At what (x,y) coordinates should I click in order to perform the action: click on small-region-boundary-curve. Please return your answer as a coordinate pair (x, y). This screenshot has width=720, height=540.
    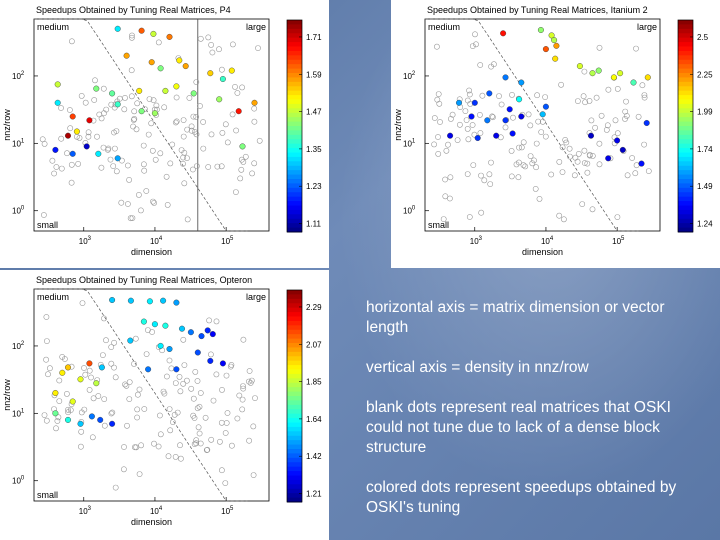
    Looking at the image, I should click on (532, 125).